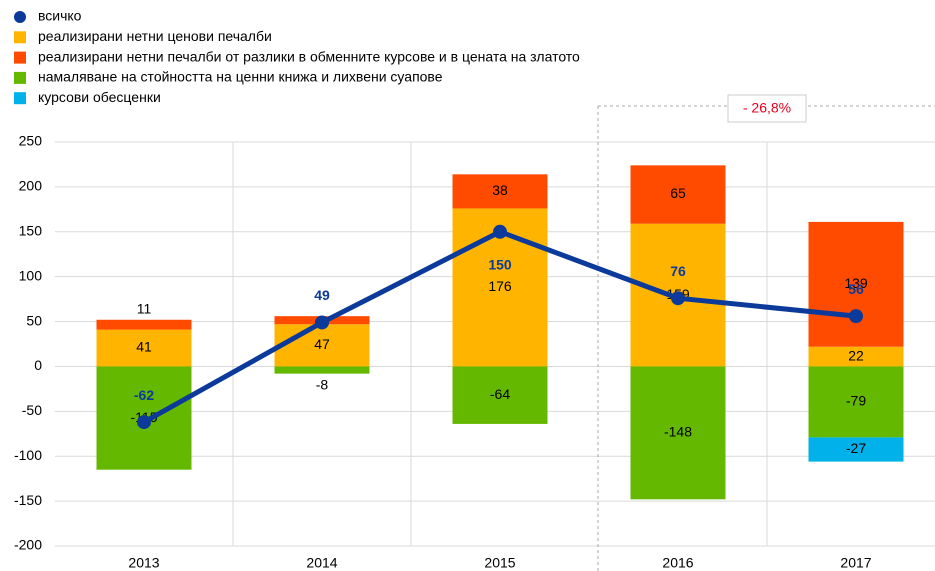 The width and height of the screenshot is (935, 571). I want to click on bar-label: 139, so click(856, 283).